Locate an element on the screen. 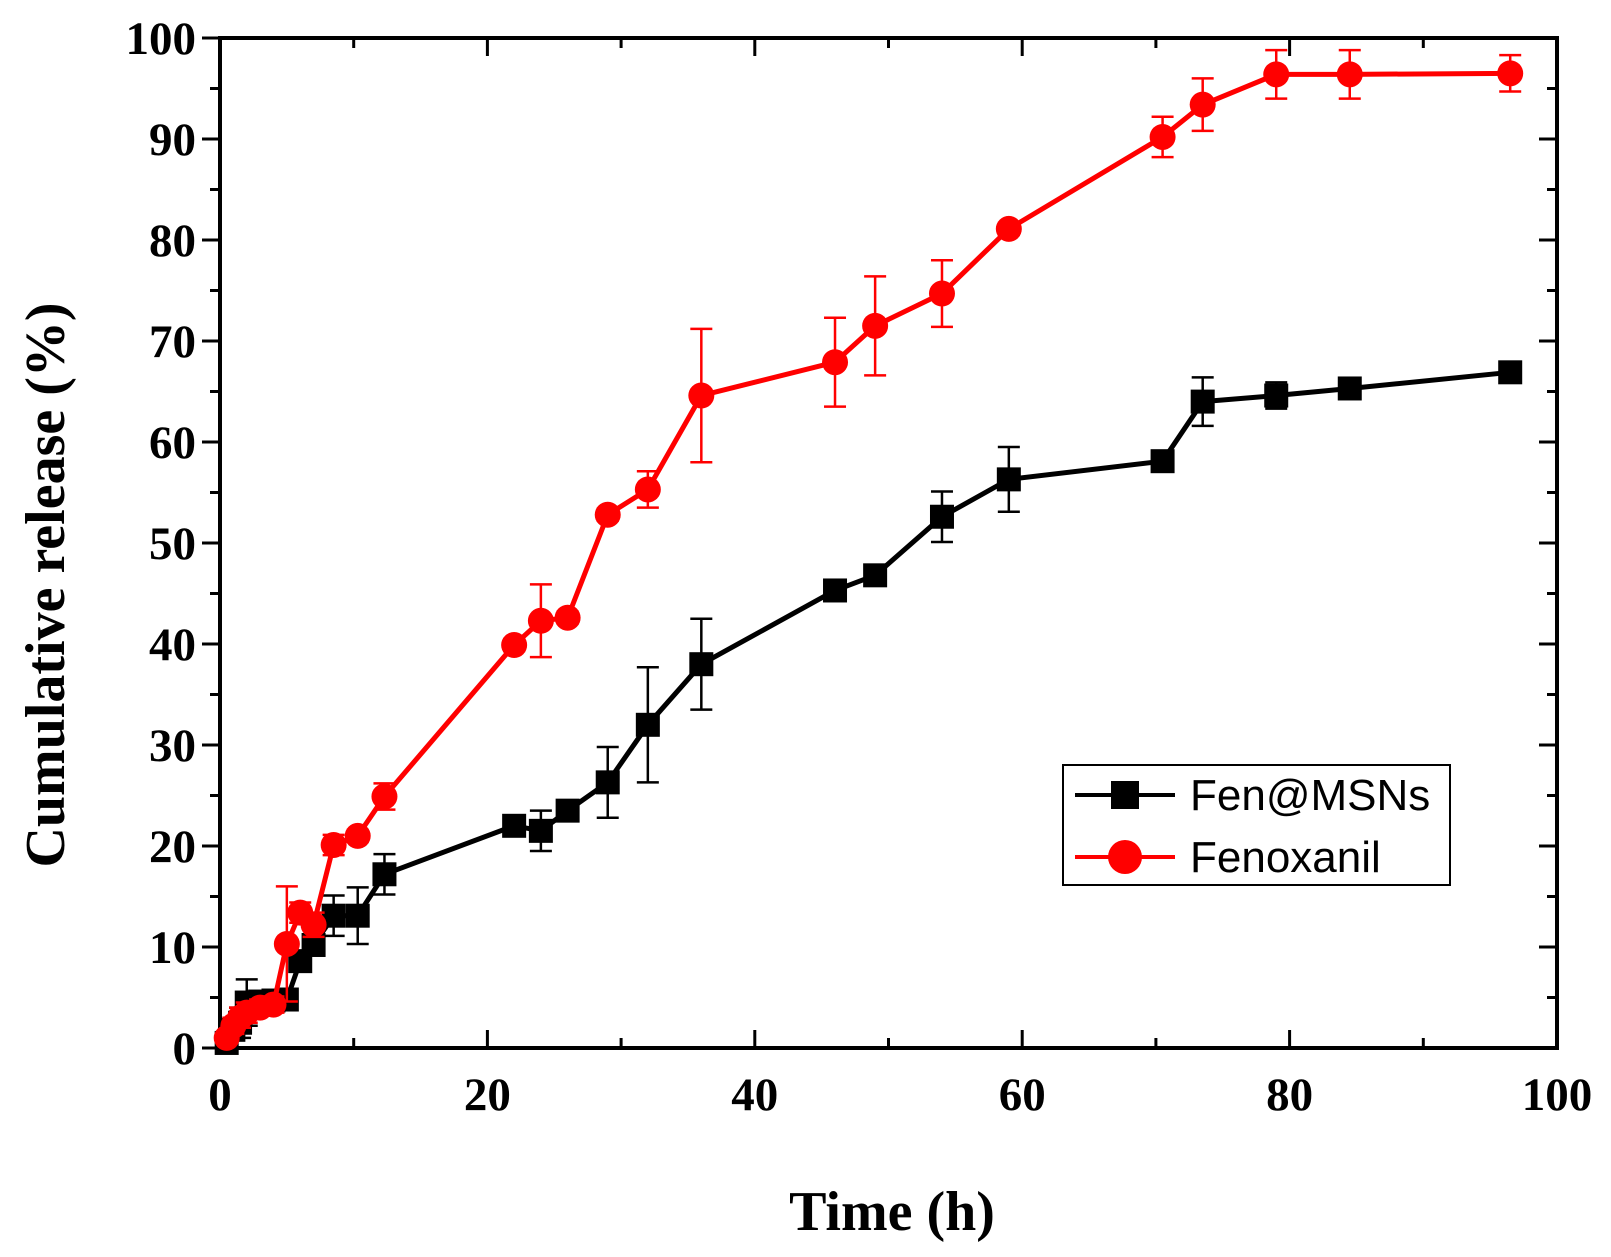 This screenshot has width=1611, height=1257. y-tick-label: 0 is located at coordinates (185, 1049).